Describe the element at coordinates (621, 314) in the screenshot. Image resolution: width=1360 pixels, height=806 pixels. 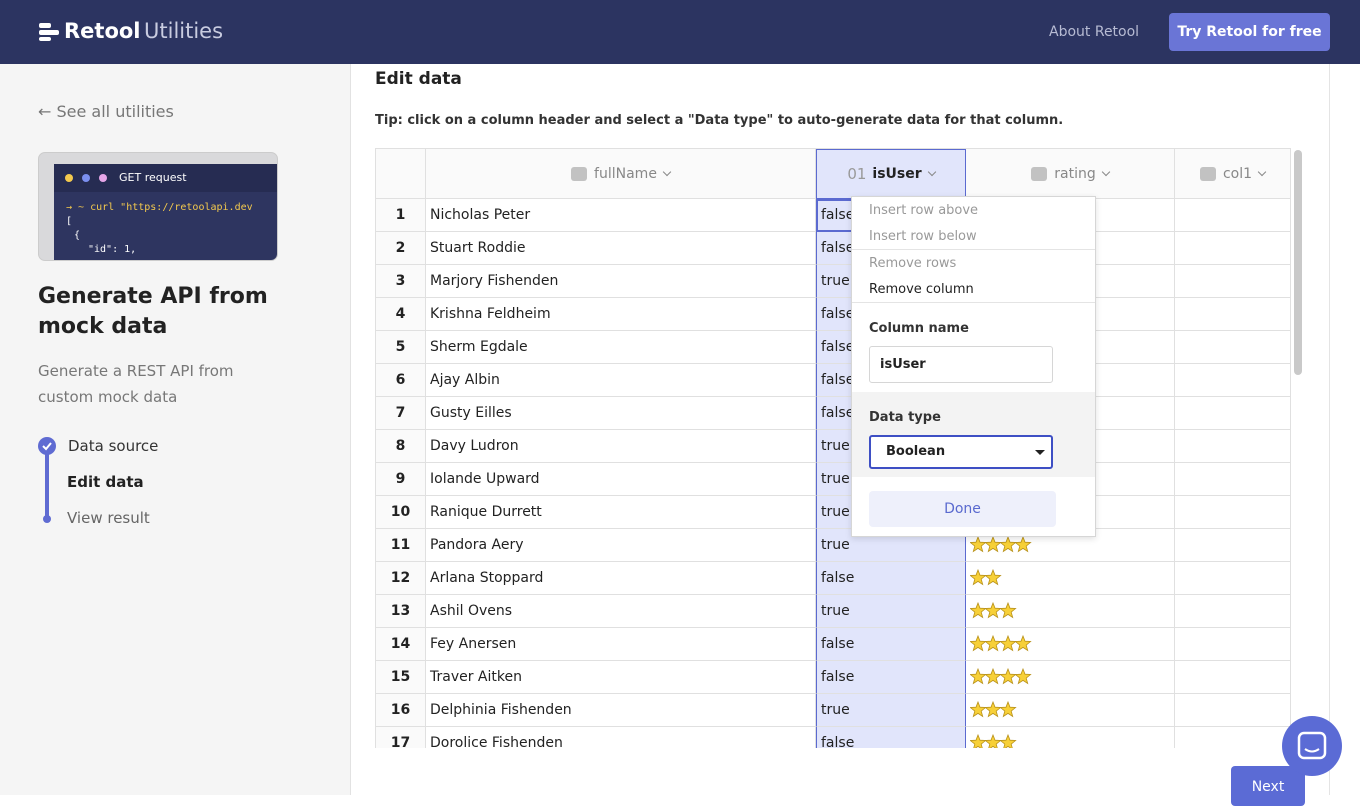
I see `table-cell: Krishna Feldheim` at that location.